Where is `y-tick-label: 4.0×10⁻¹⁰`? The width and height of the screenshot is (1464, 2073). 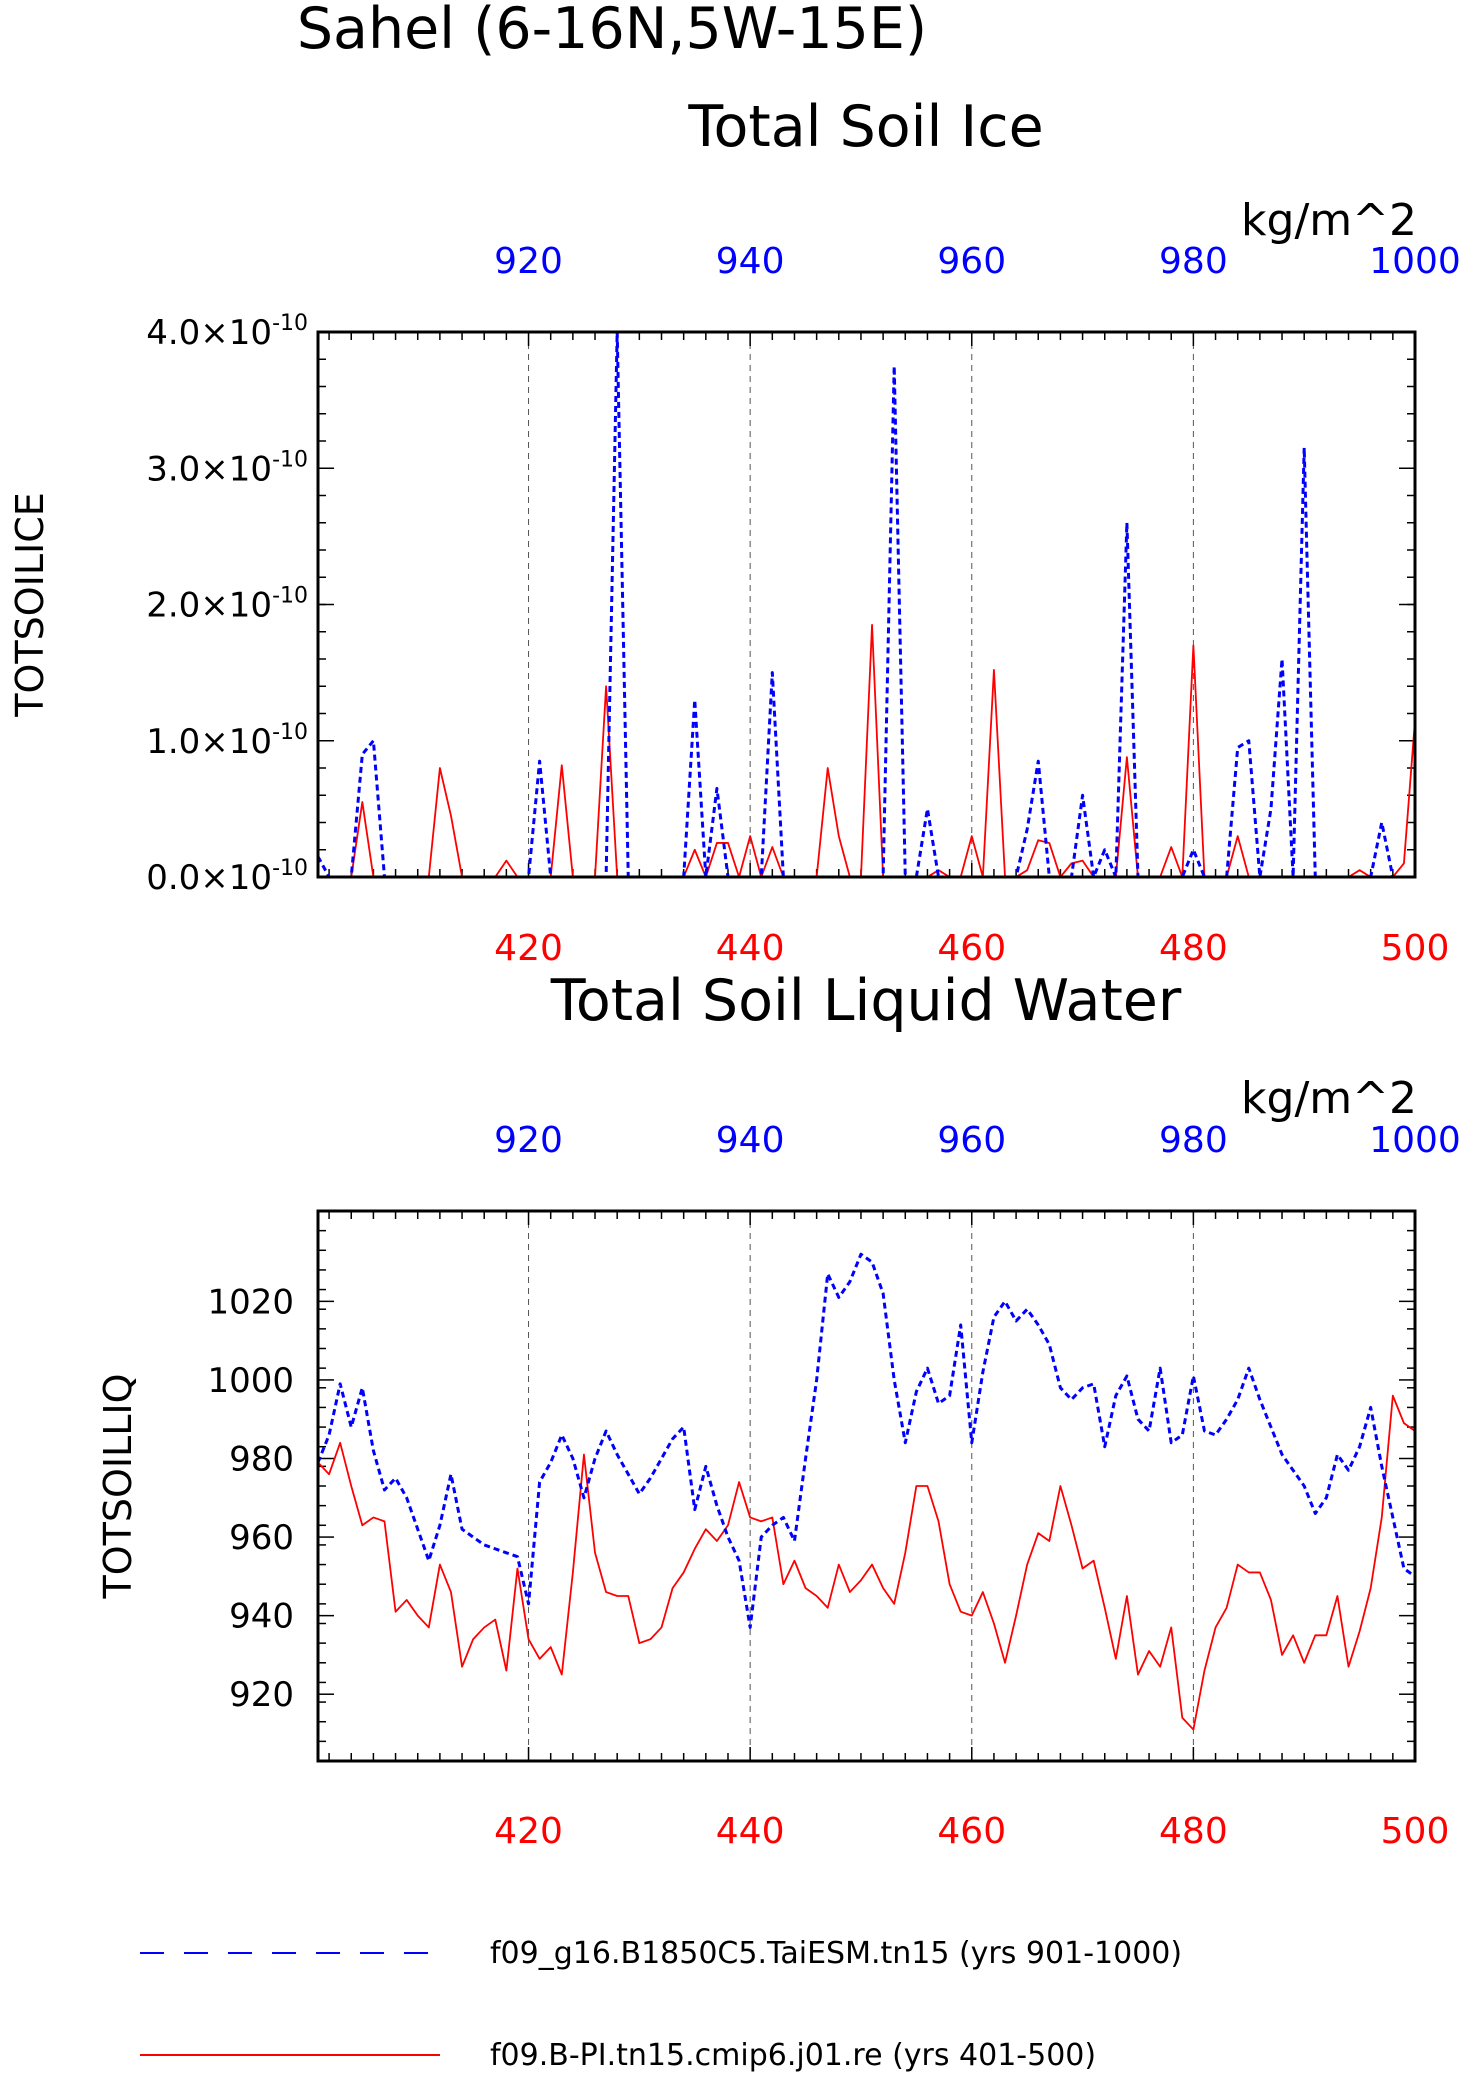 y-tick-label: 4.0×10⁻¹⁰ is located at coordinates (227, 332).